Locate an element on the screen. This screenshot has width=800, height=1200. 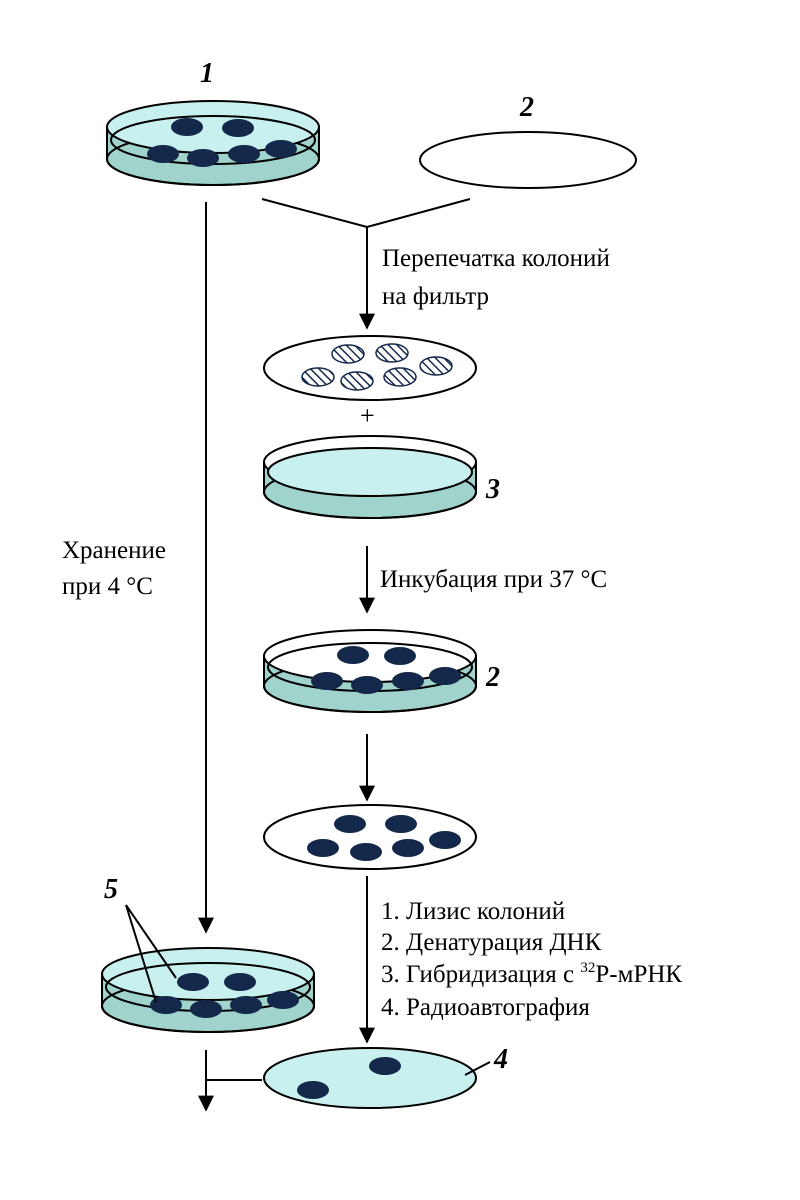
label-dish-2b: 2 is located at coordinates (492, 677).